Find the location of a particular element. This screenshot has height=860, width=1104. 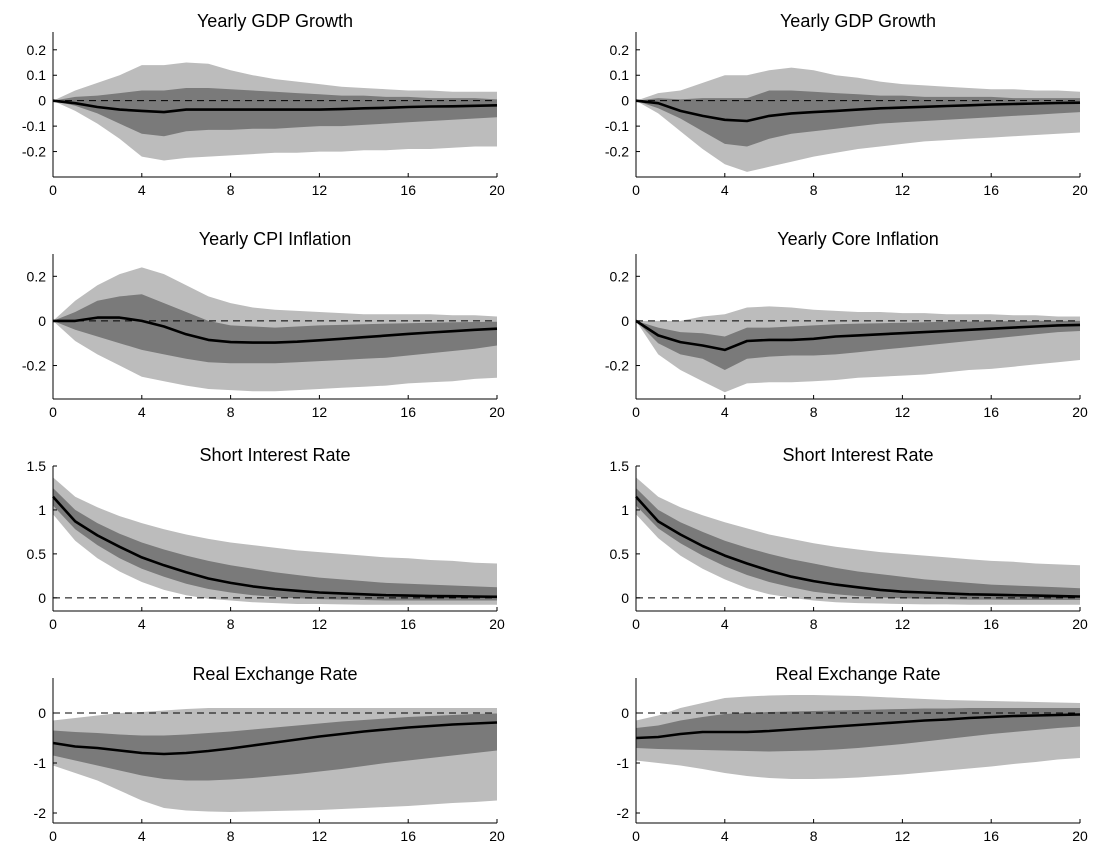

panel-title: Yearly Core Inflation is located at coordinates (857, 239).